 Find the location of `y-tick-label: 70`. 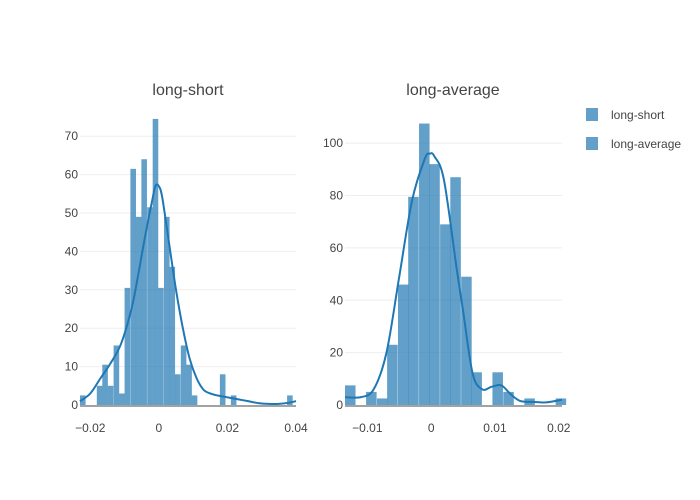

y-tick-label: 70 is located at coordinates (72, 136).